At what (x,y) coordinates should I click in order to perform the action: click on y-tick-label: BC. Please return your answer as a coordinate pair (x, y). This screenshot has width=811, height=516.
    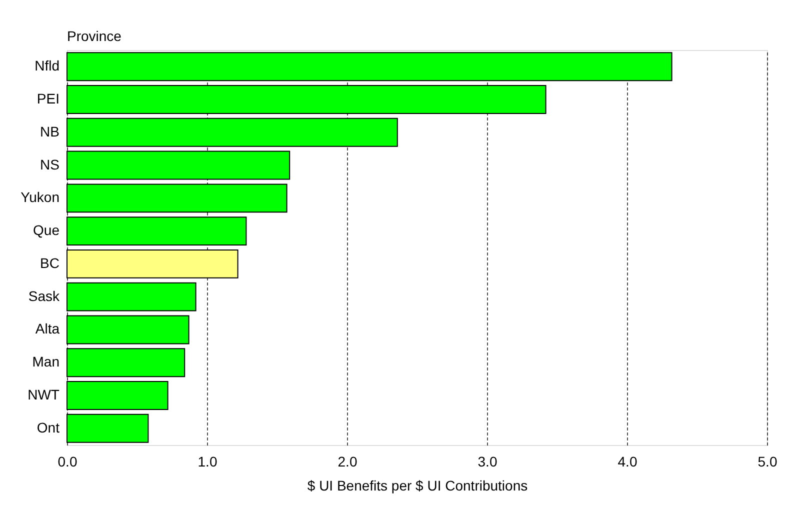
    Looking at the image, I should click on (50, 262).